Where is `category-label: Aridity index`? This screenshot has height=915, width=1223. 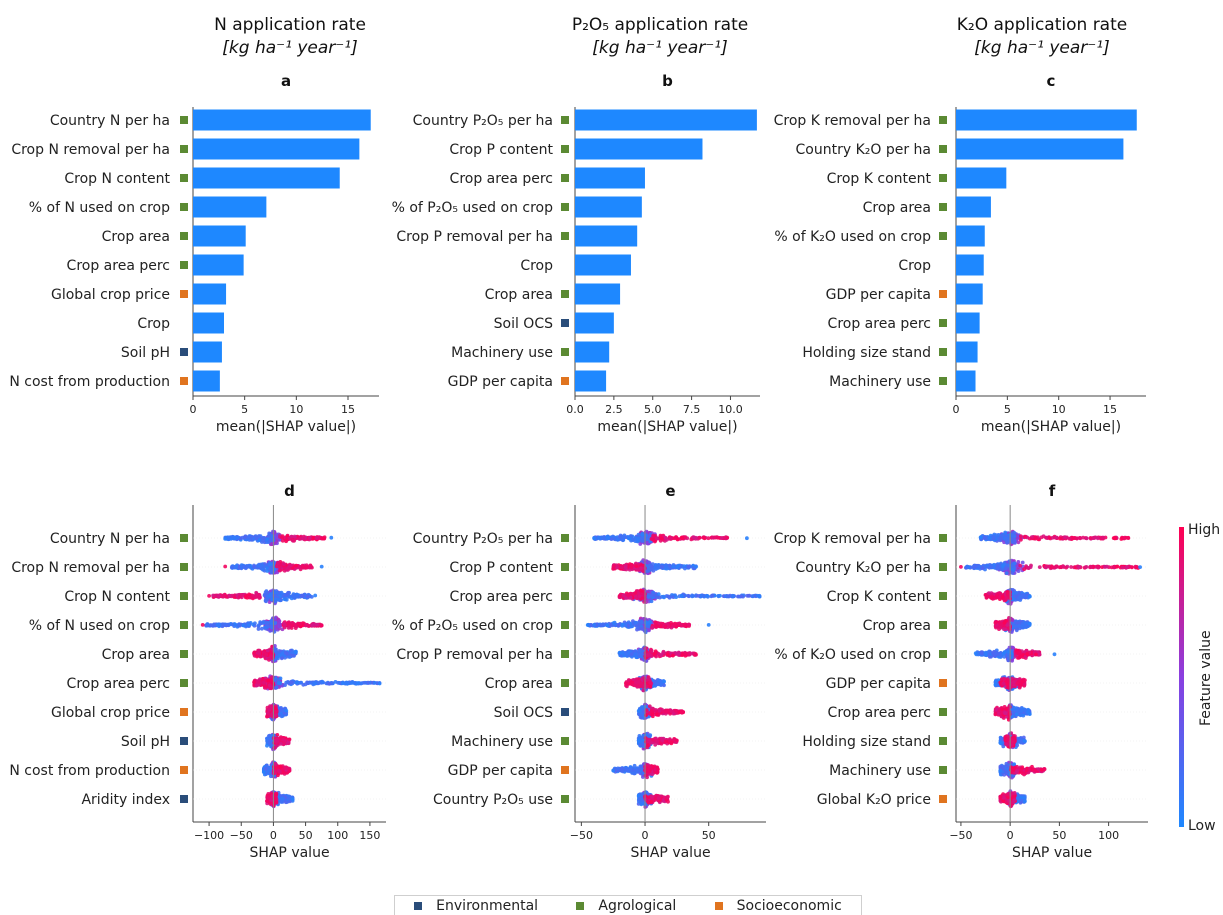
category-label: Aridity index is located at coordinates (125, 800).